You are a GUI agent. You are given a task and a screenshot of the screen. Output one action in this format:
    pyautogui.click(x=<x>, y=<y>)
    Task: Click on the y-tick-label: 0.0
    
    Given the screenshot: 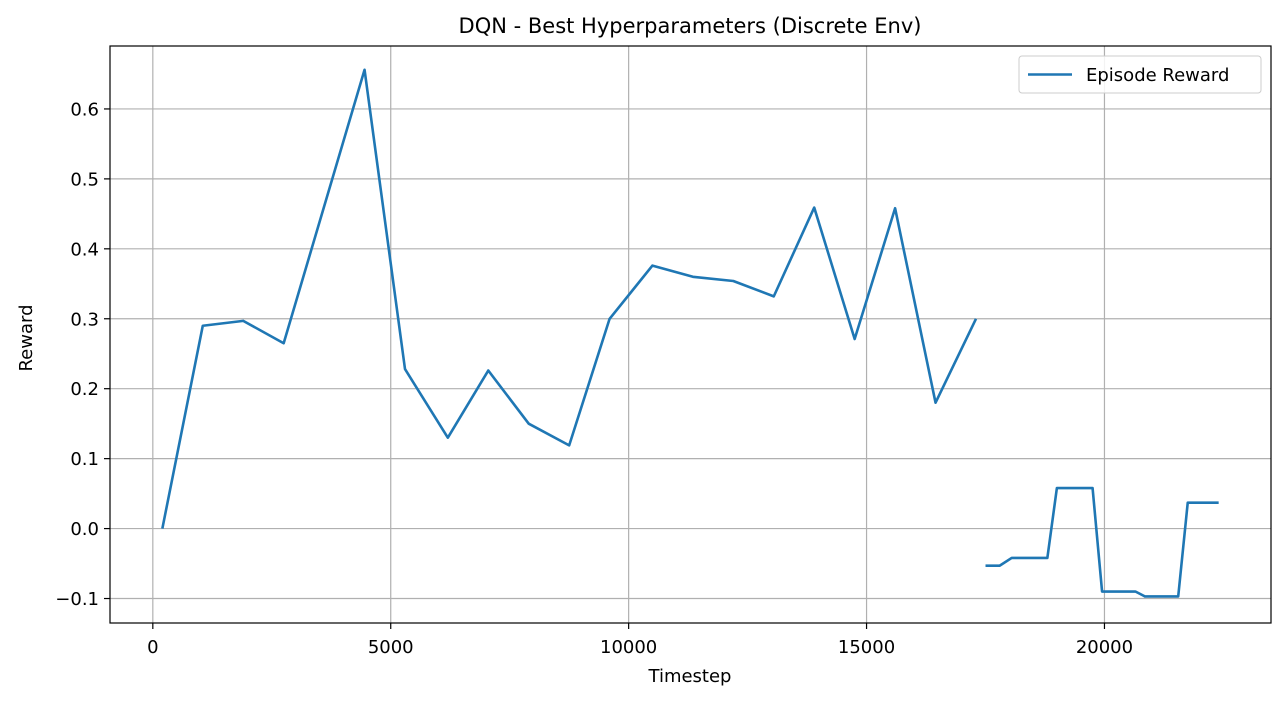 What is the action you would take?
    pyautogui.click(x=84, y=529)
    